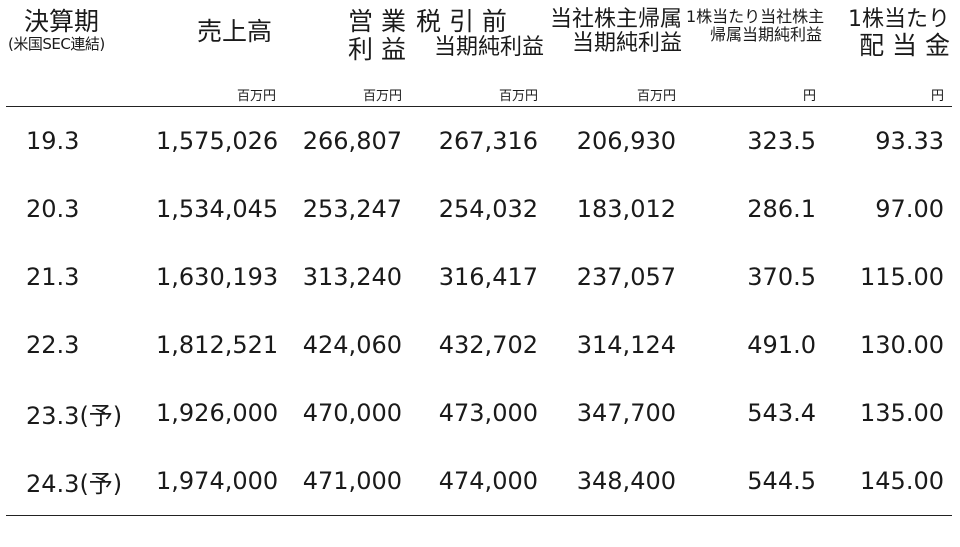 The height and width of the screenshot is (547, 960). Describe the element at coordinates (217, 277) in the screenshot. I see `cell-sales: 1,630,193` at that location.